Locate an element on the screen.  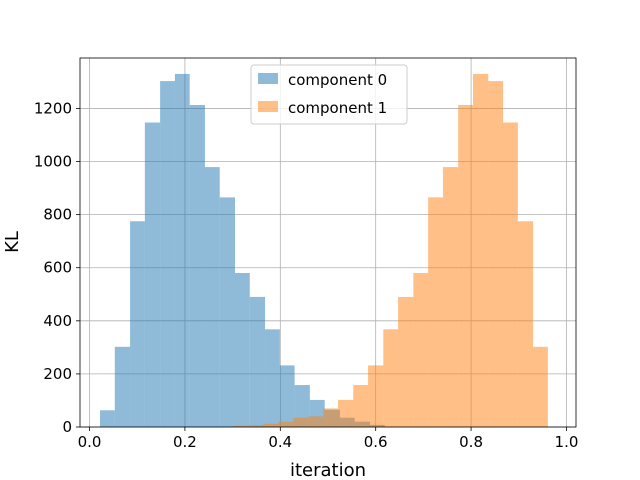
y-axis-label: KL is located at coordinates (12, 242).